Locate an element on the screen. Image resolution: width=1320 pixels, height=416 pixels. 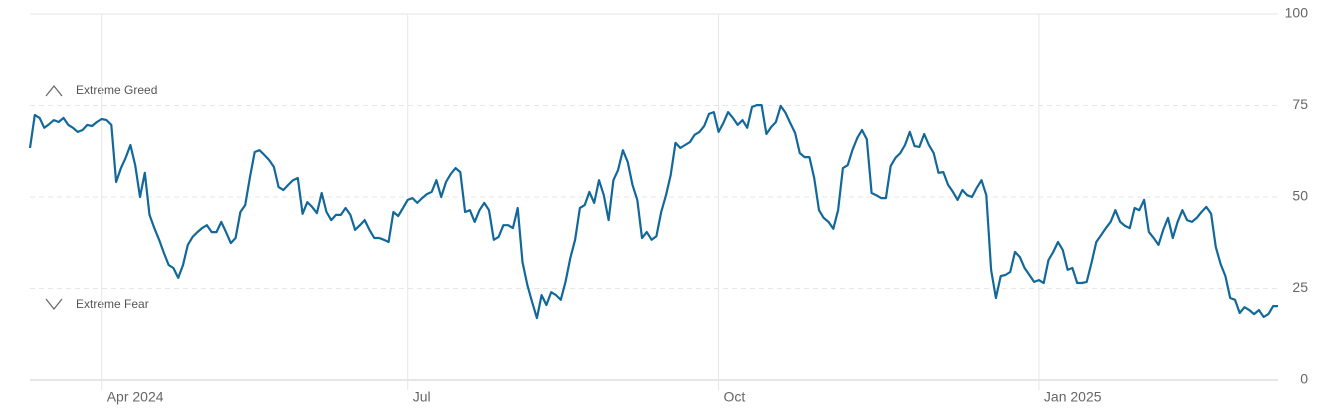
fear-chevron is located at coordinates (54, 304).